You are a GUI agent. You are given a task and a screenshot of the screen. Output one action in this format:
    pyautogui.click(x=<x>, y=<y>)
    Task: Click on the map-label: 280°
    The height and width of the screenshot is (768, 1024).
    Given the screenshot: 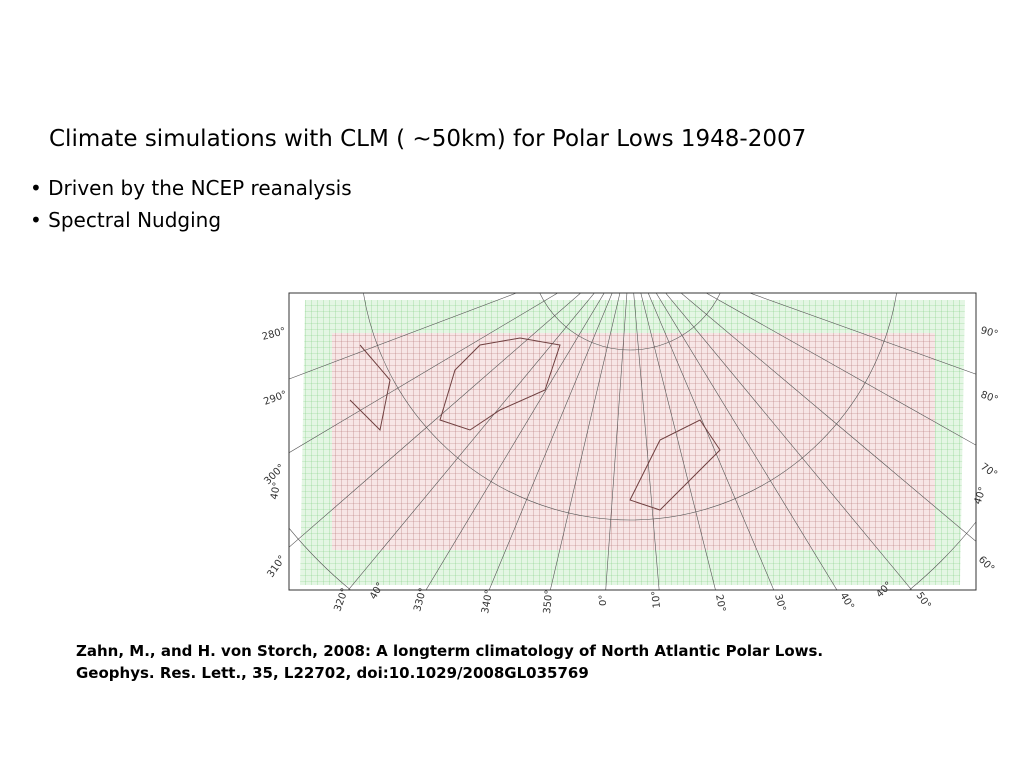 What is the action you would take?
    pyautogui.click(x=274, y=334)
    